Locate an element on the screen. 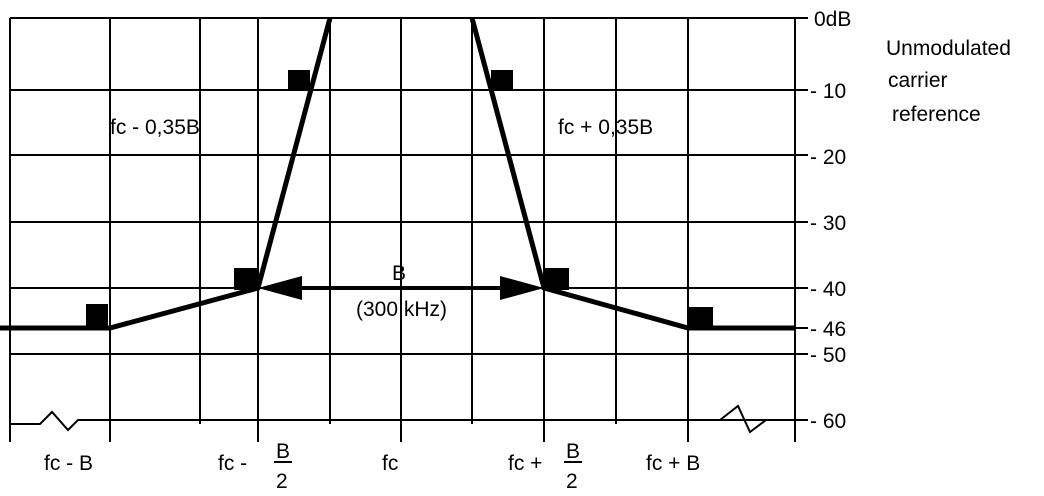 This screenshot has height=496, width=1044. x-label-fc-minus-b-num: B is located at coordinates (283, 451).